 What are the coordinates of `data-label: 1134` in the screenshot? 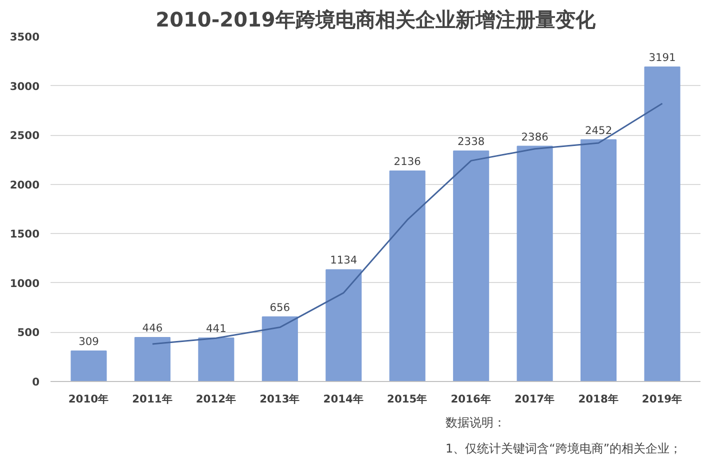 It's located at (344, 260).